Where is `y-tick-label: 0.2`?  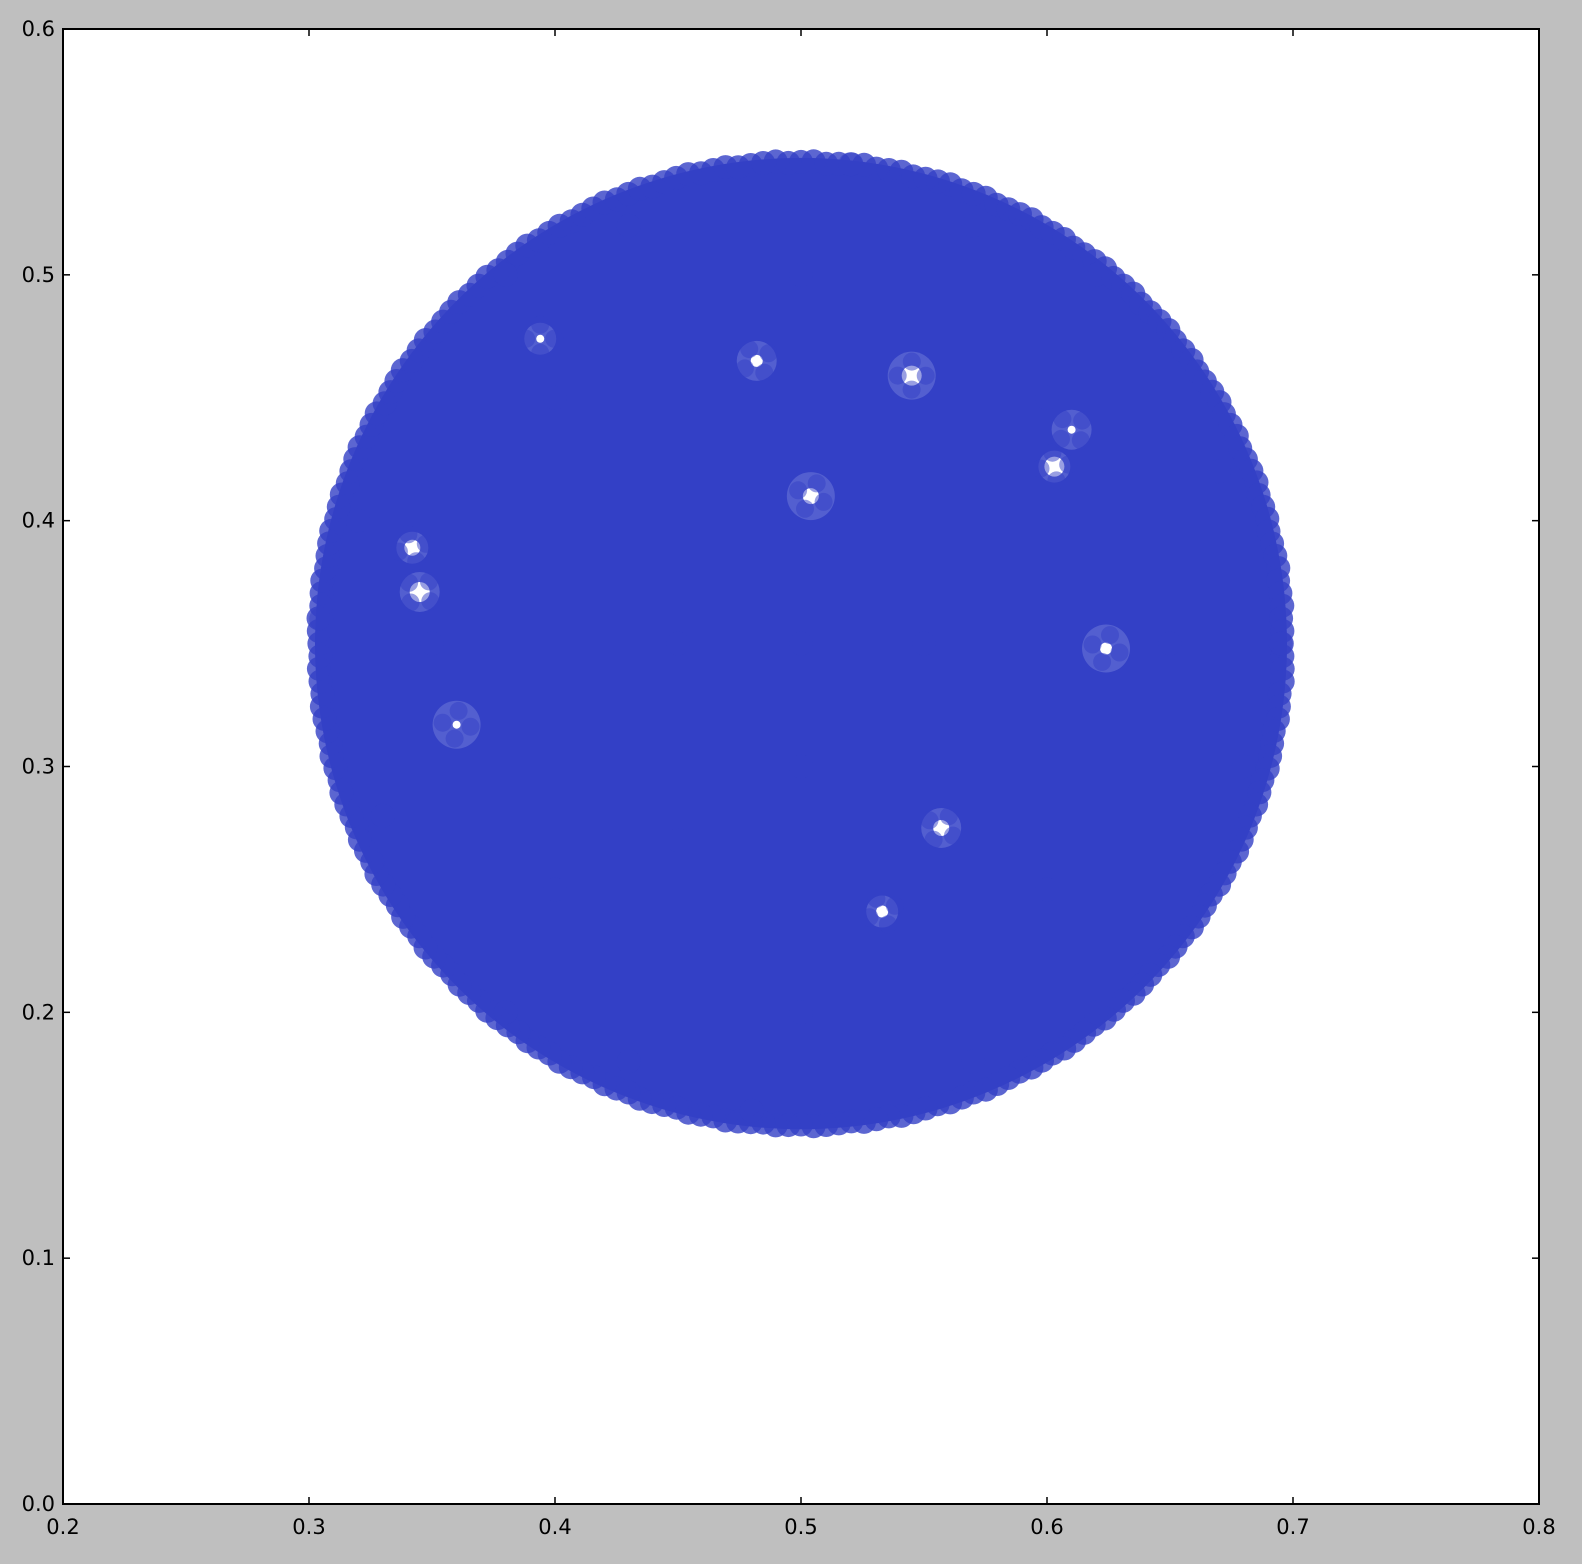
y-tick-label: 0.2 is located at coordinates (38, 1012).